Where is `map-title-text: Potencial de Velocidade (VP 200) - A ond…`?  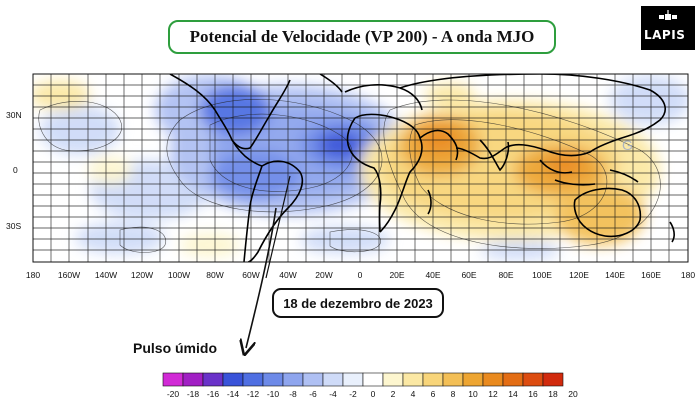 map-title-text: Potencial de Velocidade (VP 200) - A ond… is located at coordinates (362, 36).